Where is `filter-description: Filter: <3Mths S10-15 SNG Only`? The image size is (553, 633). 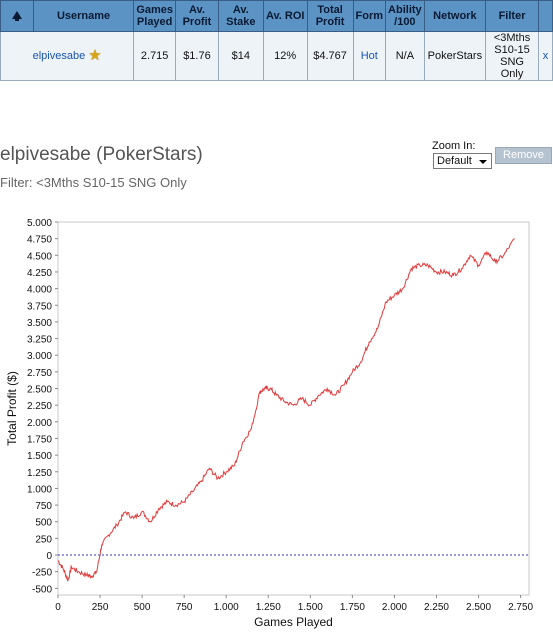
filter-description: Filter: <3Mths S10-15 SNG Only is located at coordinates (93, 182).